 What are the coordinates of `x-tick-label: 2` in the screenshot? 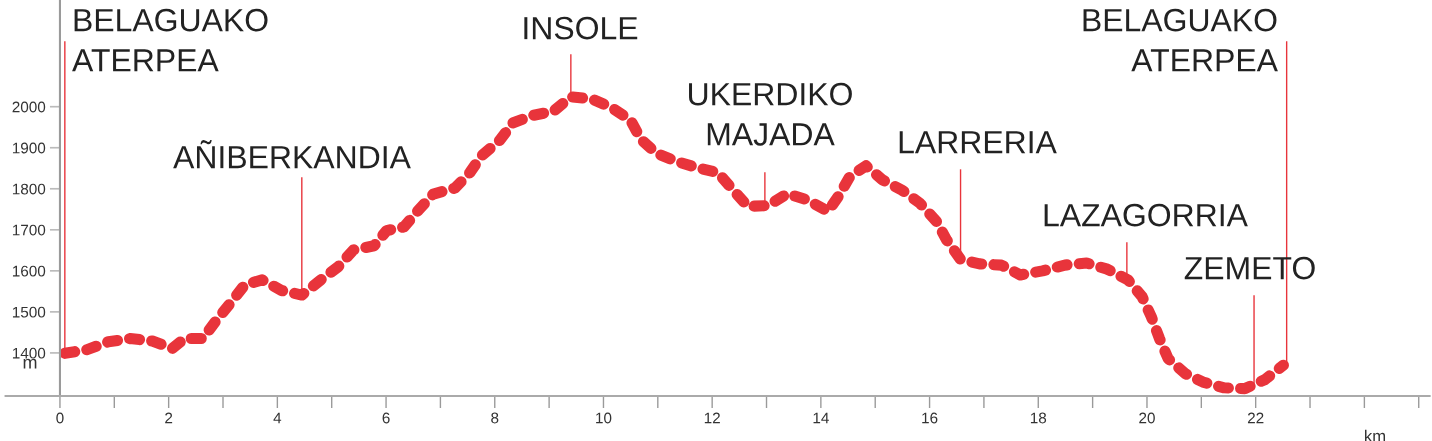 It's located at (169, 418).